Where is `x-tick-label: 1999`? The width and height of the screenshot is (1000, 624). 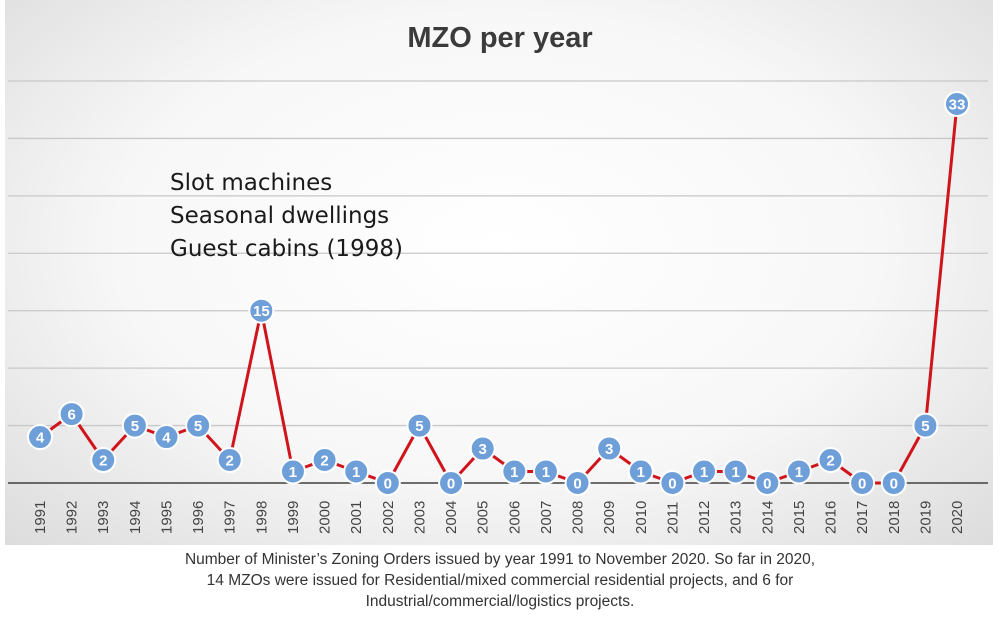
x-tick-label: 1999 is located at coordinates (293, 517).